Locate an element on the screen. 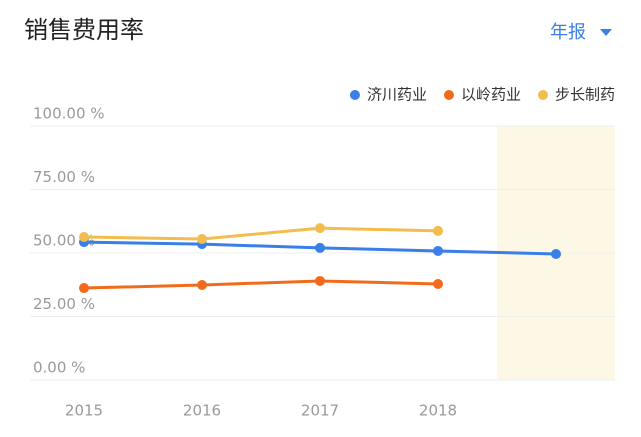 The height and width of the screenshot is (437, 641). x-tick-label: 2018 is located at coordinates (438, 411).